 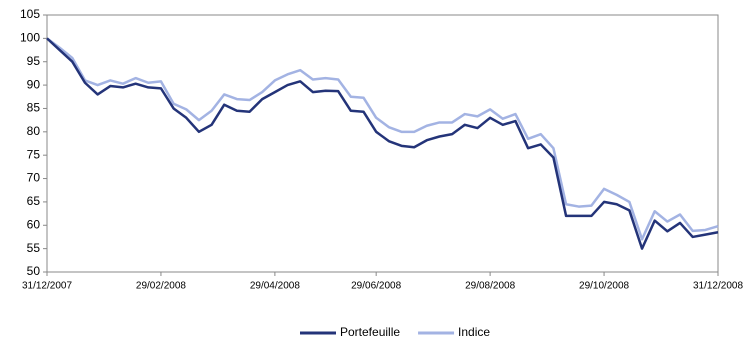 What do you see at coordinates (370, 332) in the screenshot?
I see `legend-label: Portefeuille` at bounding box center [370, 332].